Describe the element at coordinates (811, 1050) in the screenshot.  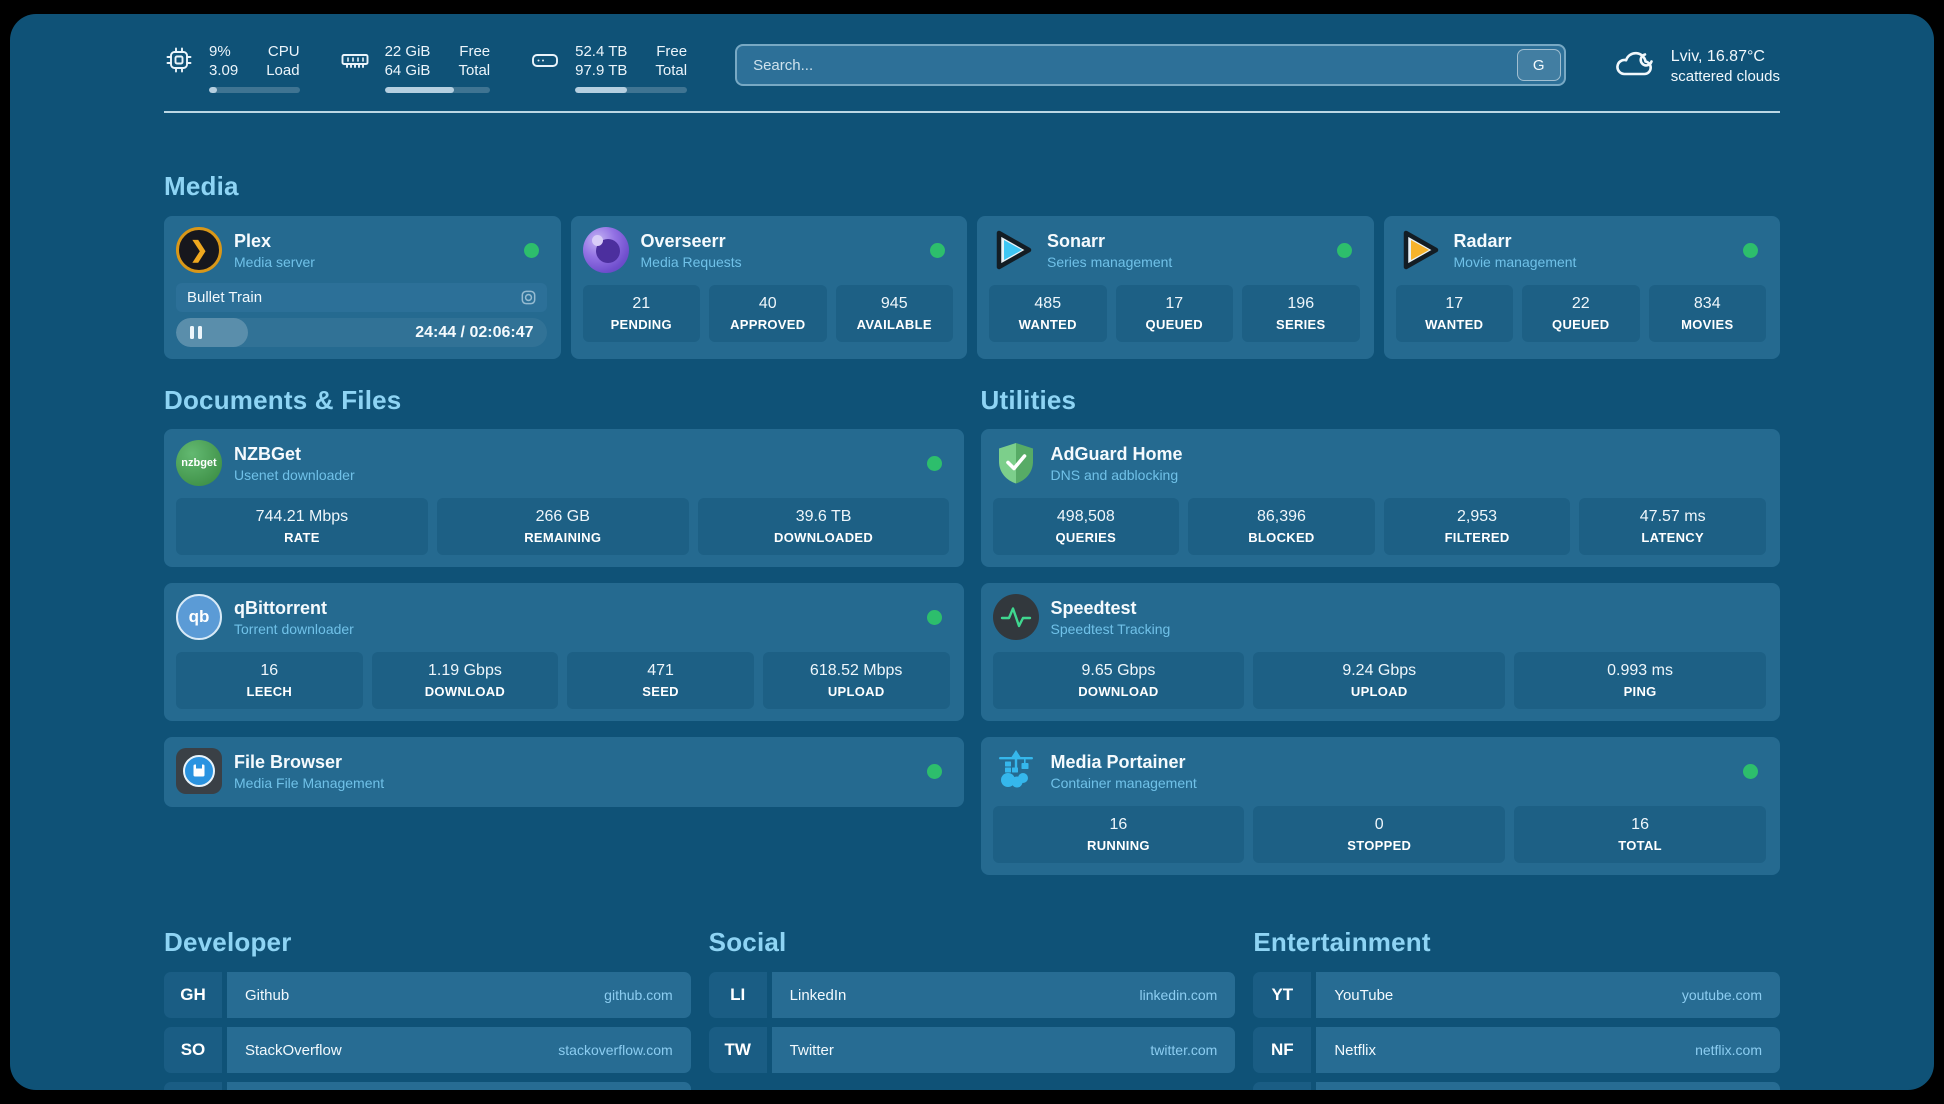
I see `bookmark-name: Twitter` at that location.